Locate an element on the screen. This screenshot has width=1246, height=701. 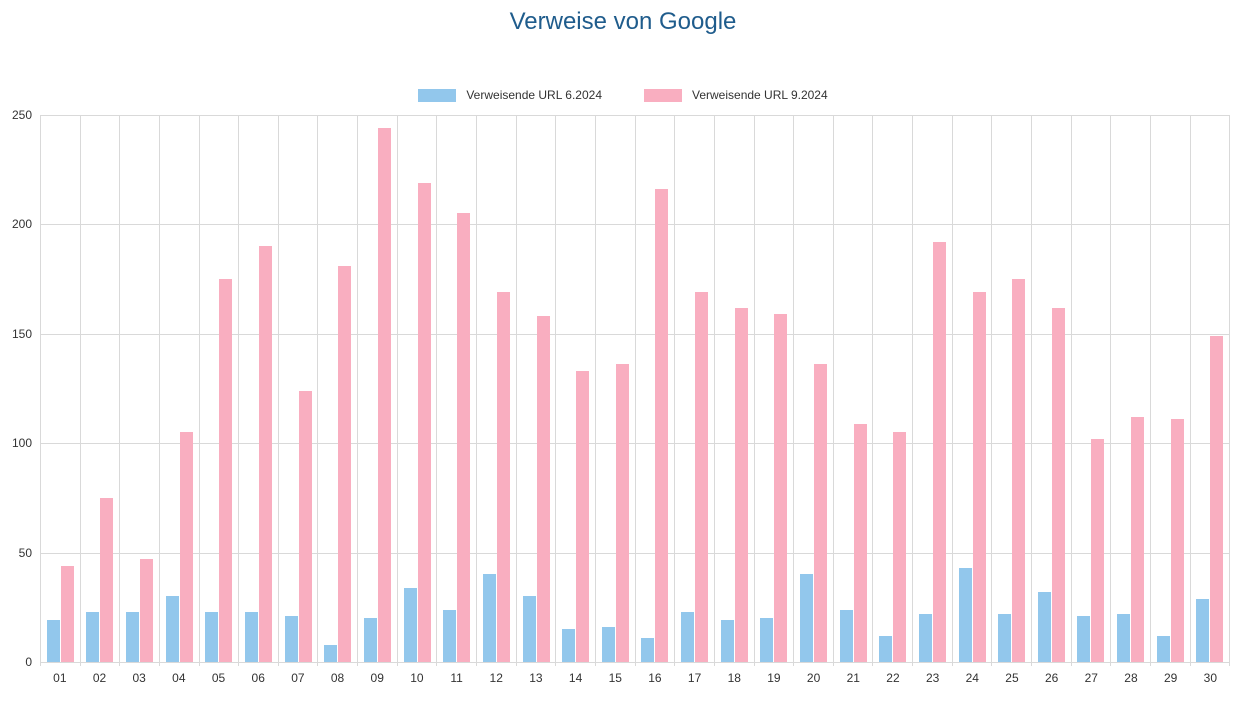
x-axis-label-day-26: 26 is located at coordinates (1051, 678).